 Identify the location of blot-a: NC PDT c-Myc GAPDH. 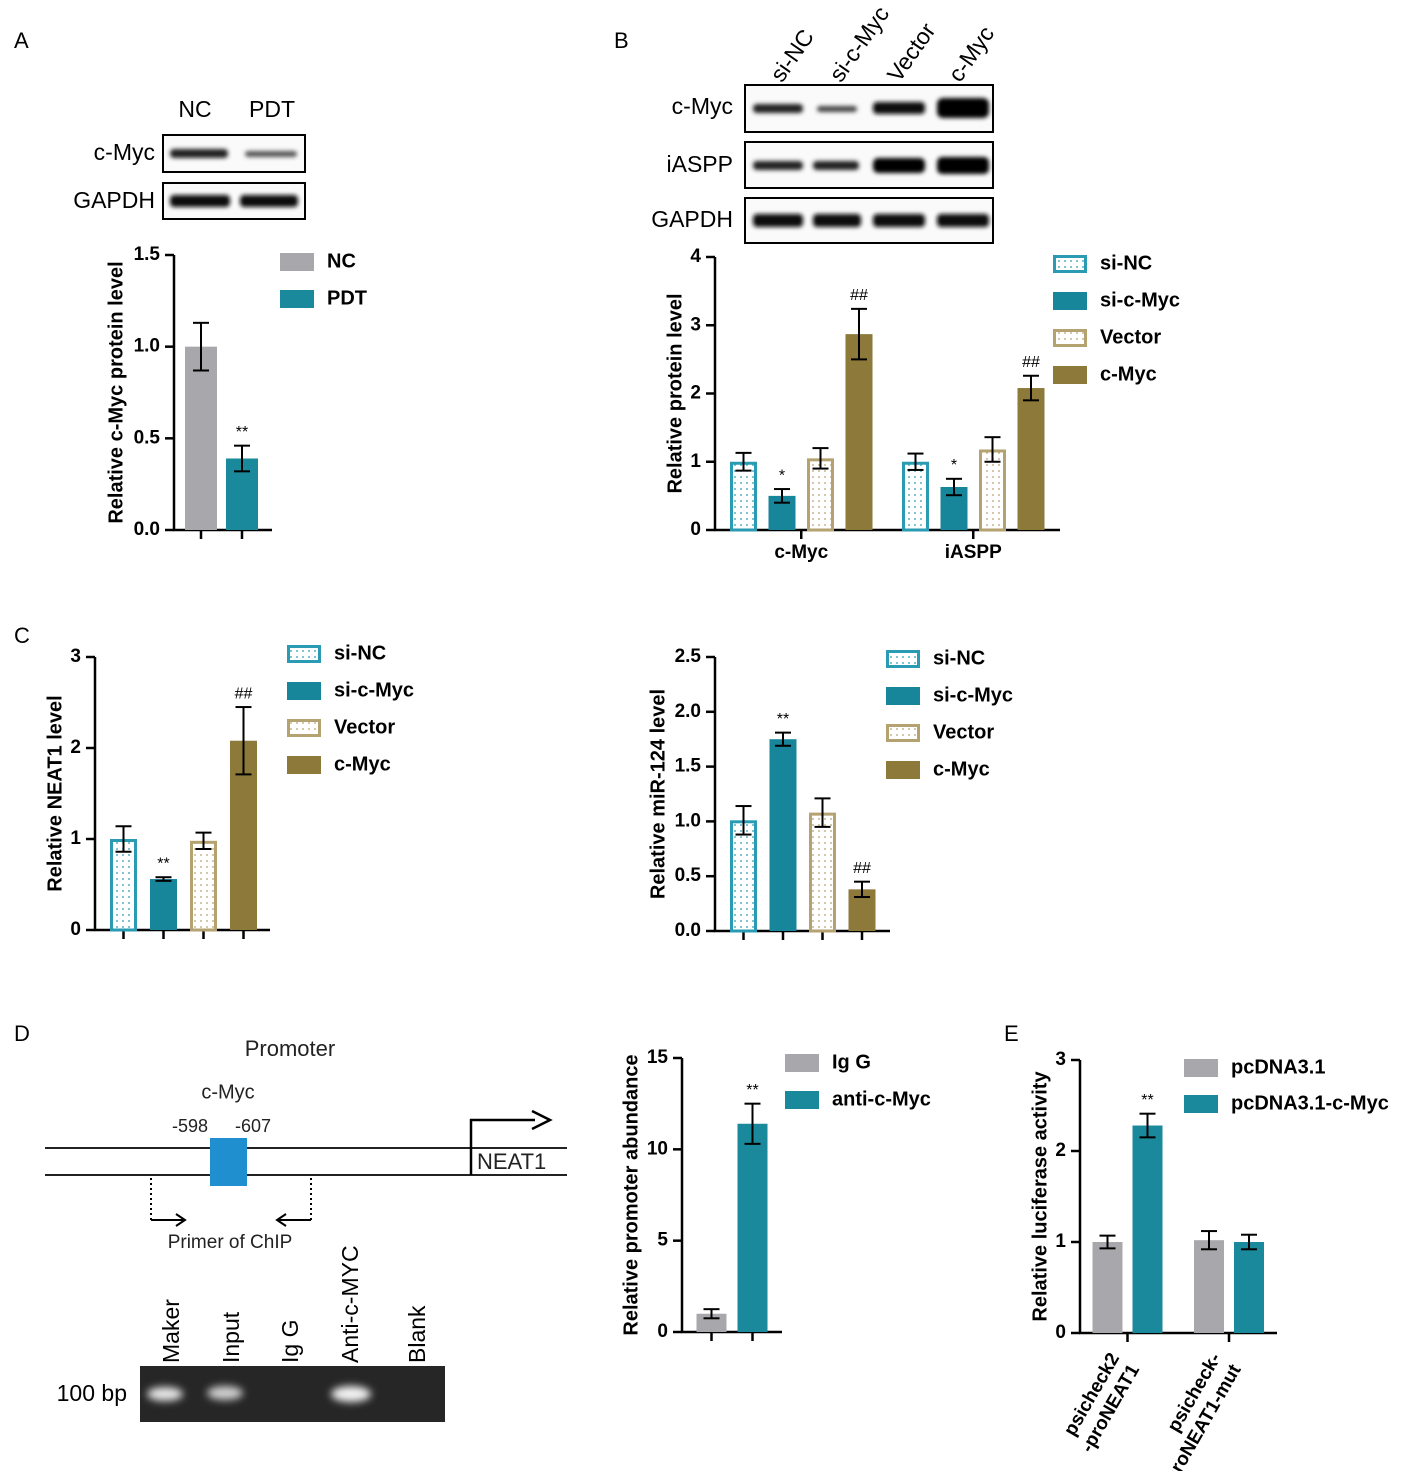
(189, 158).